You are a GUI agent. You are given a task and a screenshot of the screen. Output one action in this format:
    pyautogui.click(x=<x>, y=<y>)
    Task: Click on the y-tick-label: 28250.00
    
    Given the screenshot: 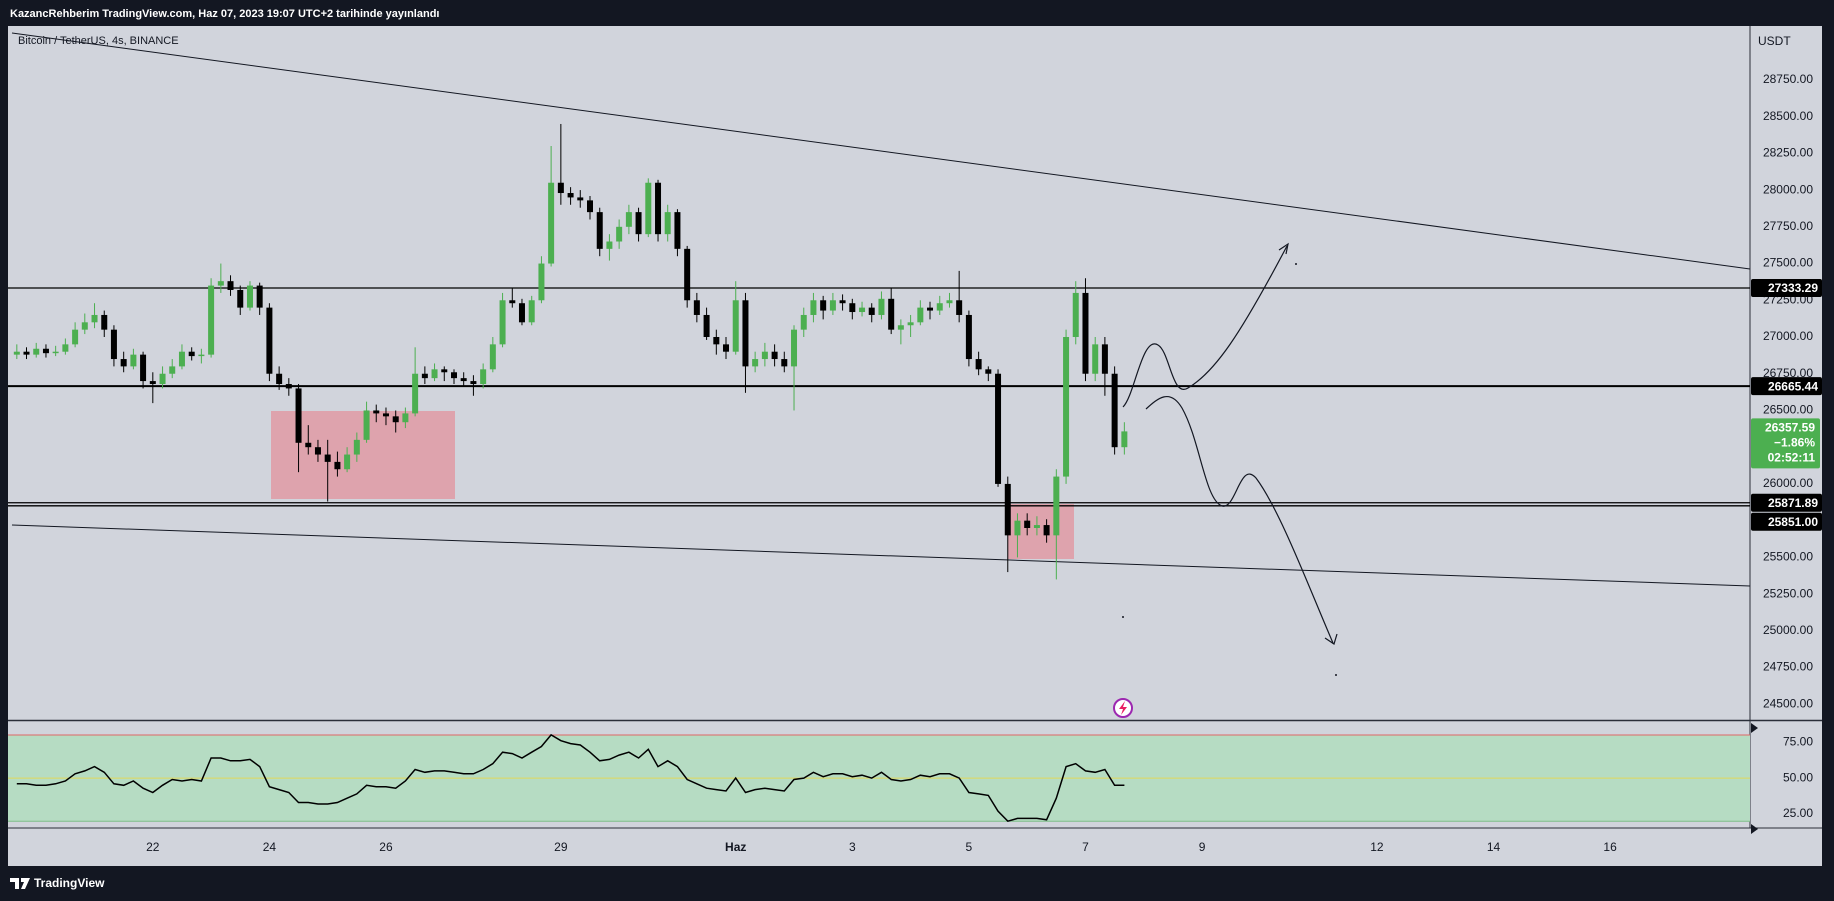 What is the action you would take?
    pyautogui.click(x=1788, y=153)
    